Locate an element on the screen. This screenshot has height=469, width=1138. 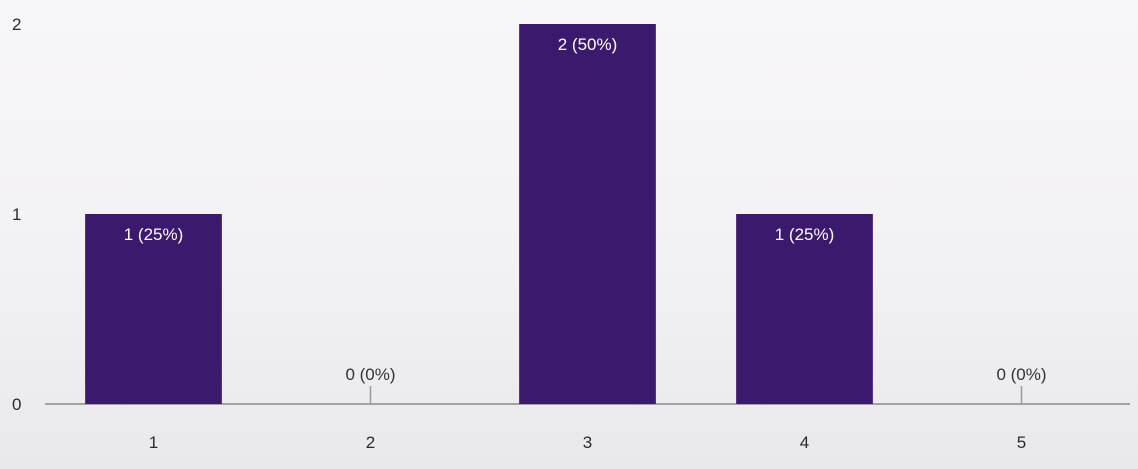
x-tick-label: 2 is located at coordinates (370, 442).